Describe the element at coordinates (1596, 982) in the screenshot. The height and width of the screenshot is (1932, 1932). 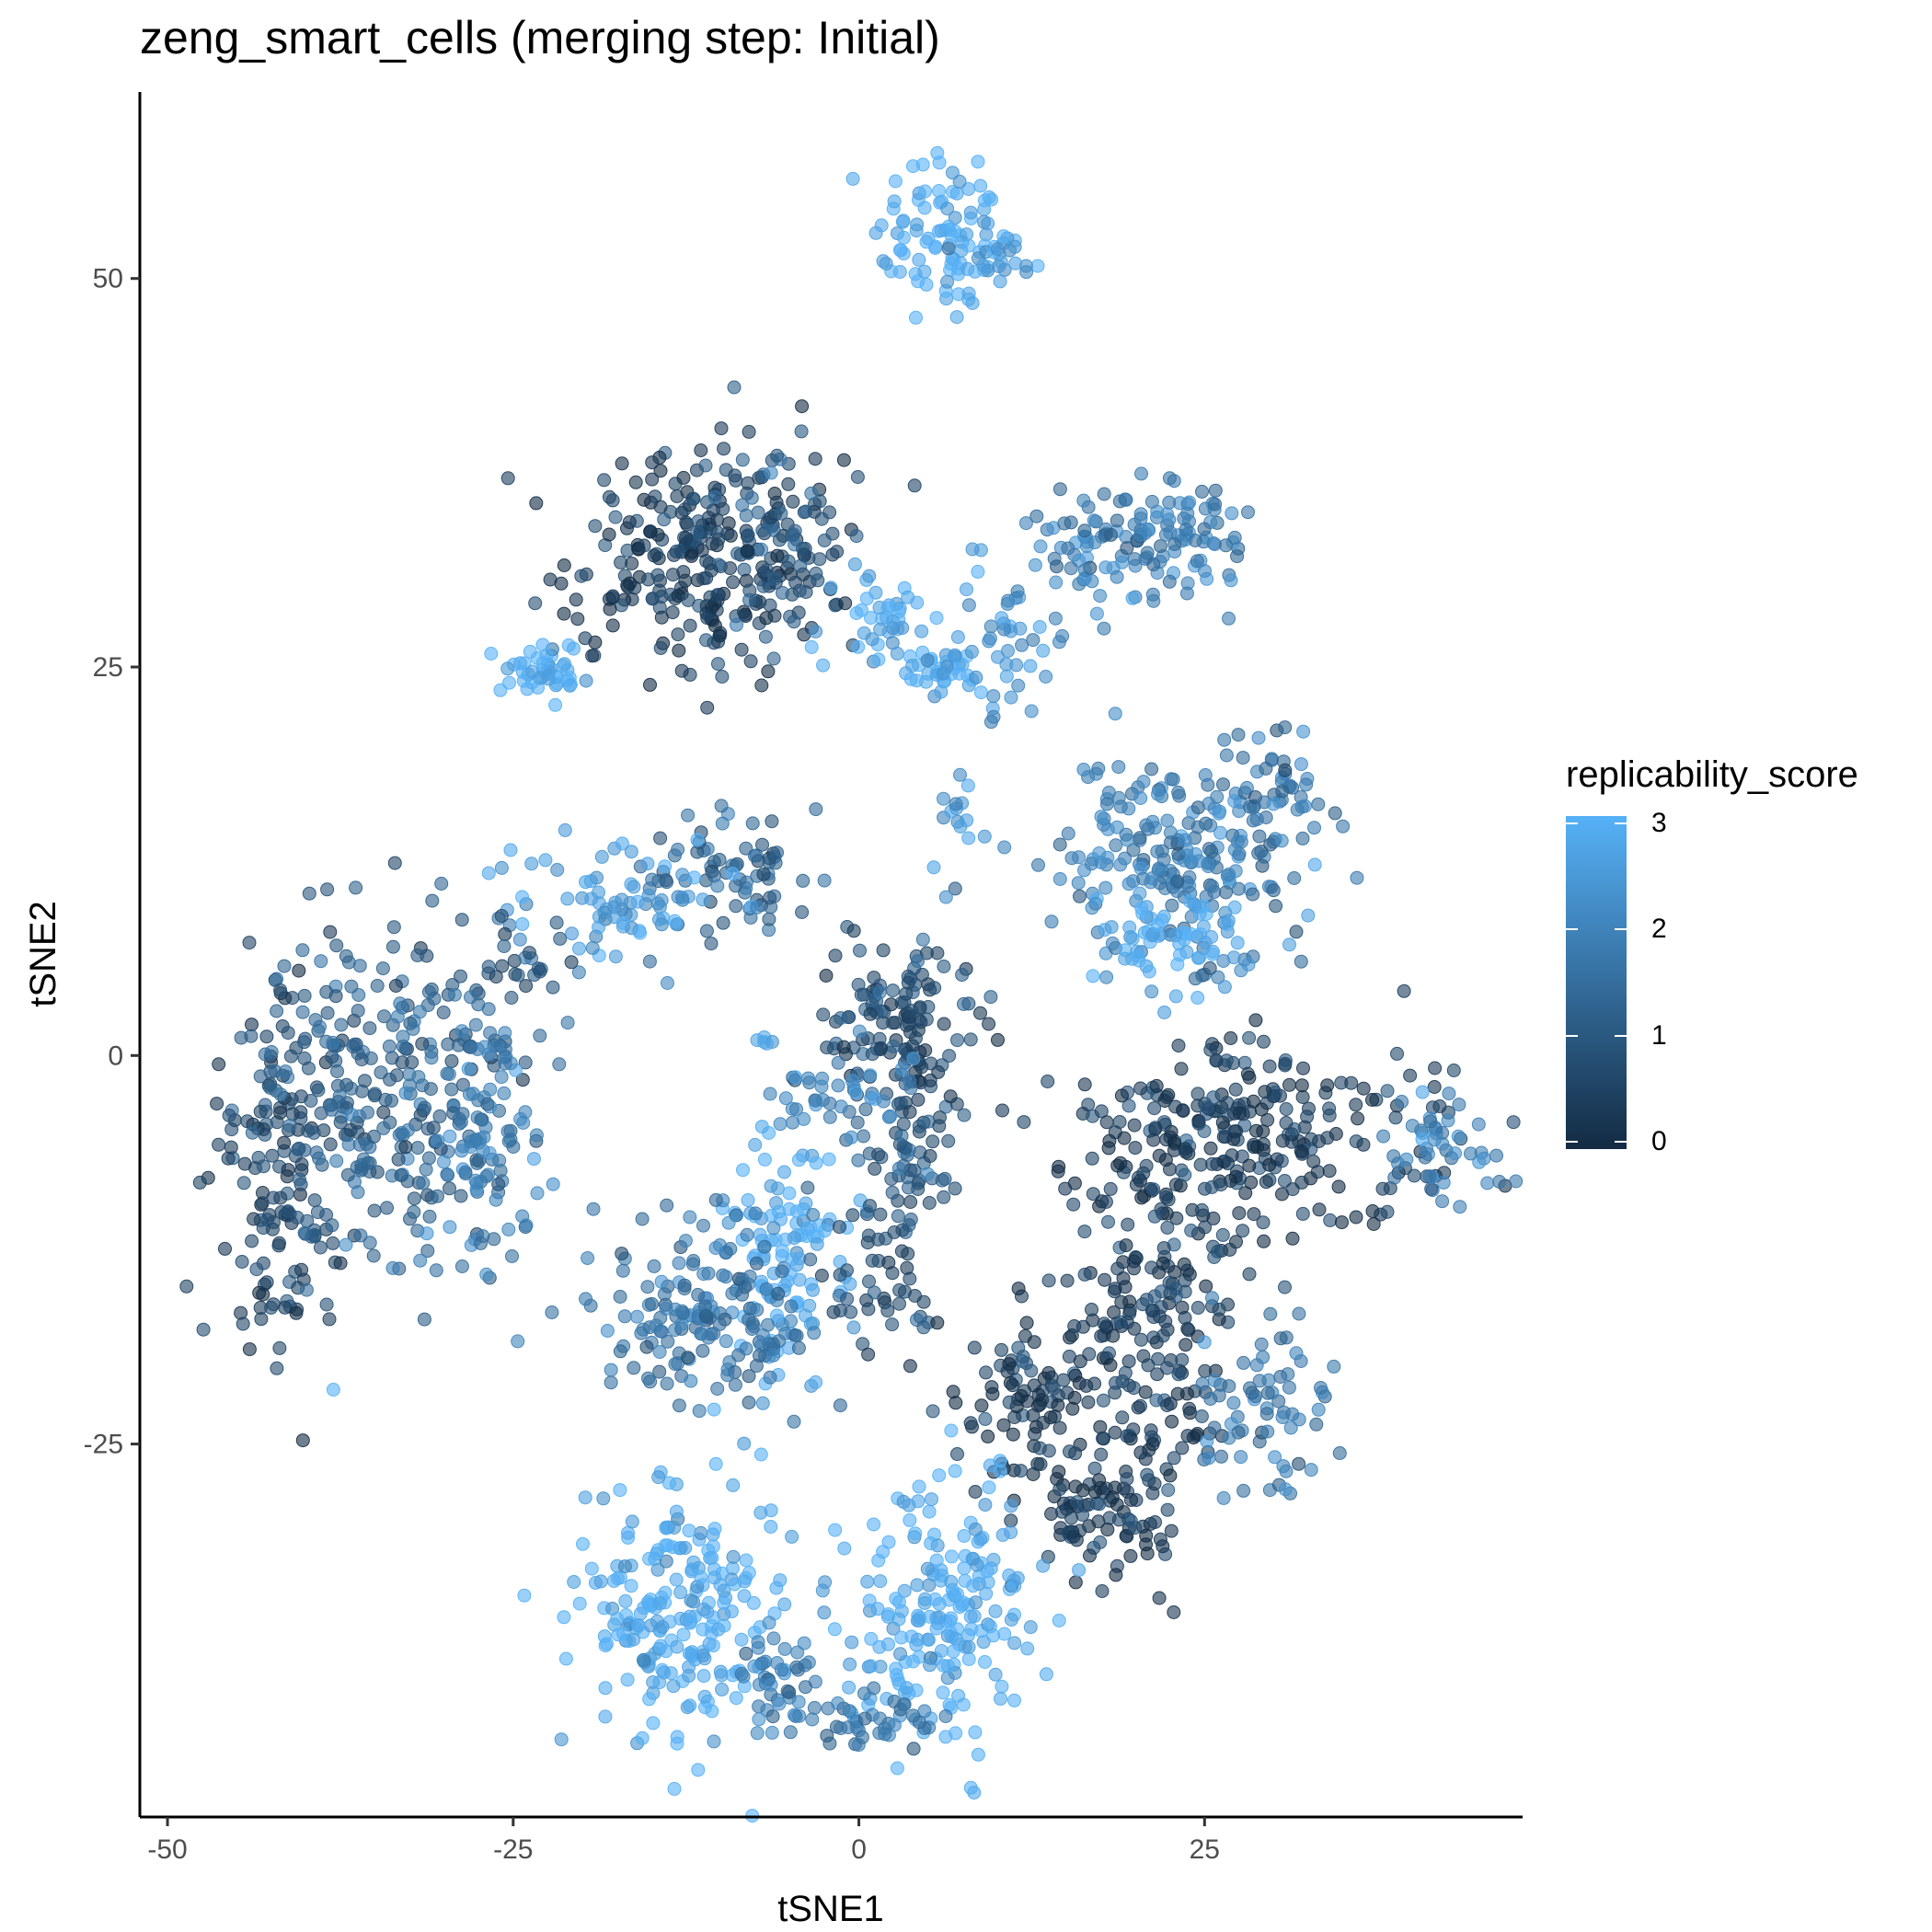
I see `color-scale-bar` at that location.